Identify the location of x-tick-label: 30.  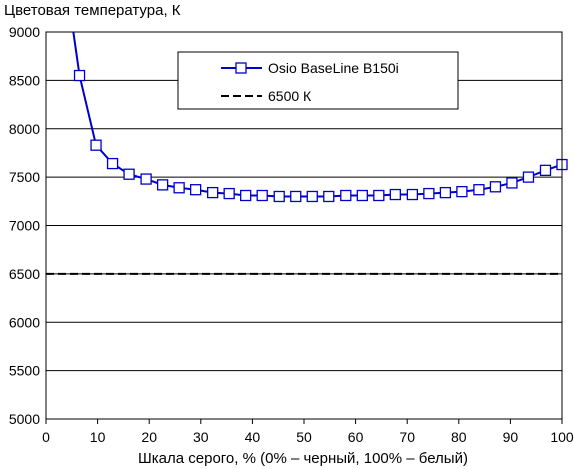
(201, 437).